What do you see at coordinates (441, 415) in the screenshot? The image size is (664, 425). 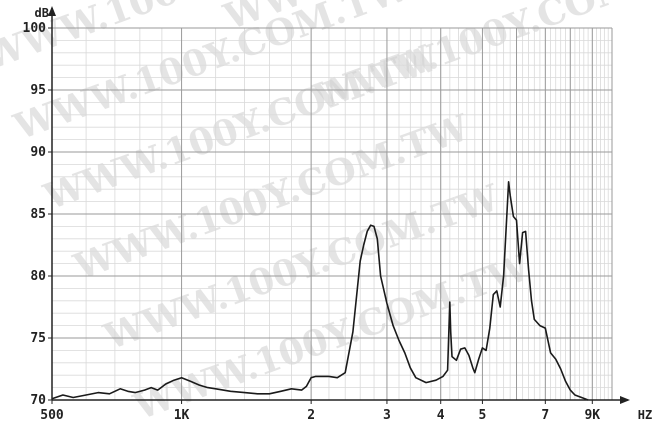 I see `x-tick-label: 4` at bounding box center [441, 415].